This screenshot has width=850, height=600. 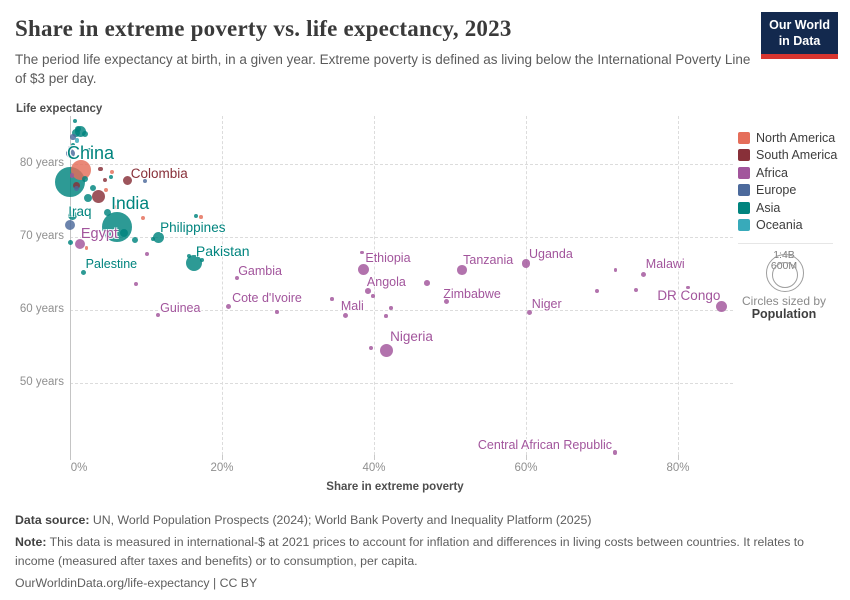 I want to click on legend-item-africa: Africa, so click(x=763, y=173).